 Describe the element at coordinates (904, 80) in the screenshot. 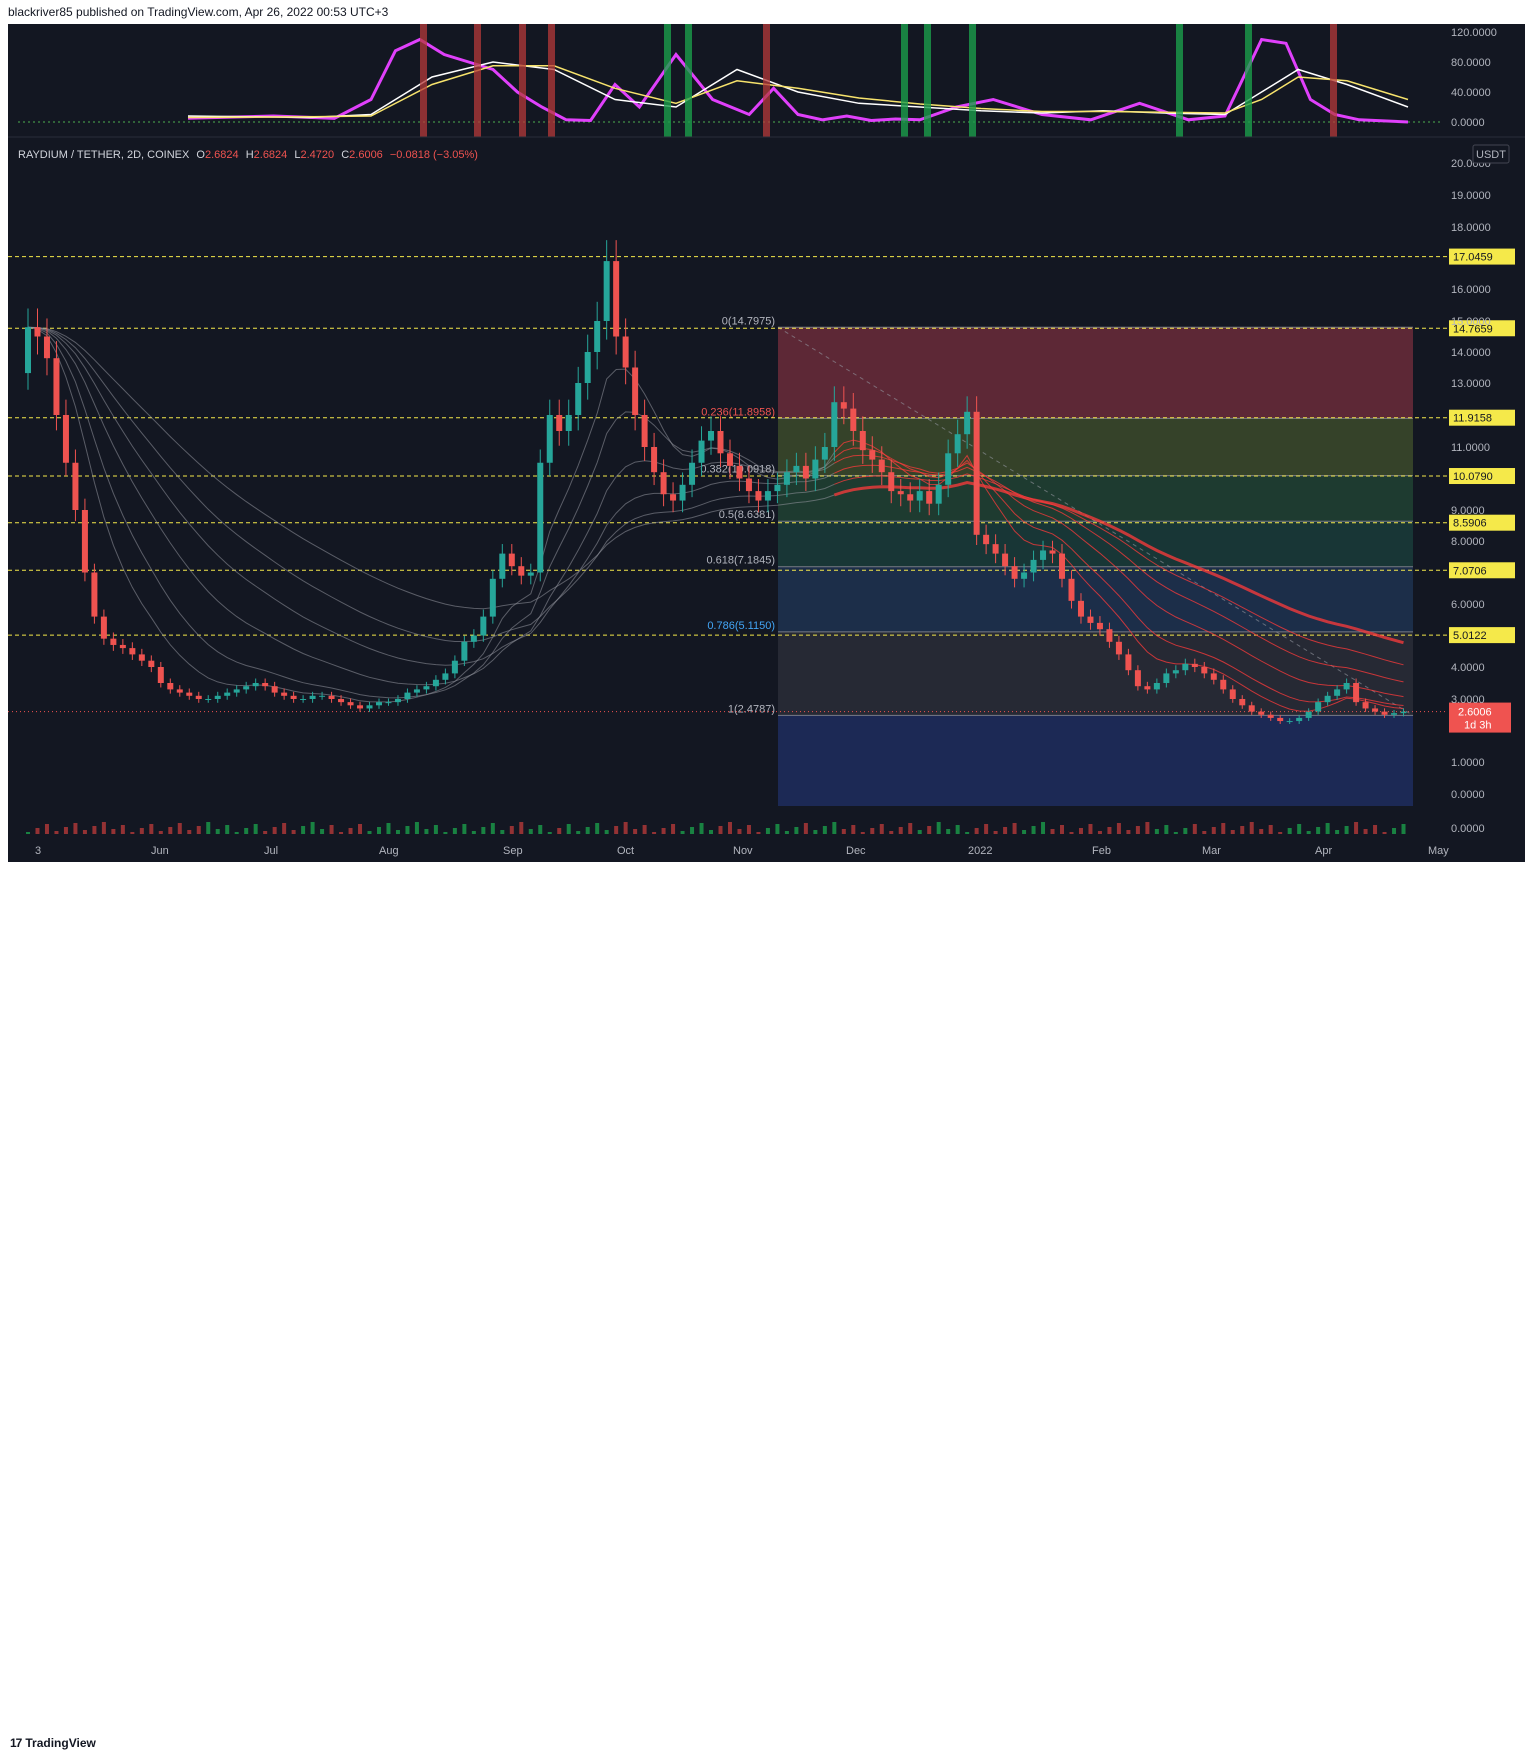

I see `oscillator-signal-bar` at that location.